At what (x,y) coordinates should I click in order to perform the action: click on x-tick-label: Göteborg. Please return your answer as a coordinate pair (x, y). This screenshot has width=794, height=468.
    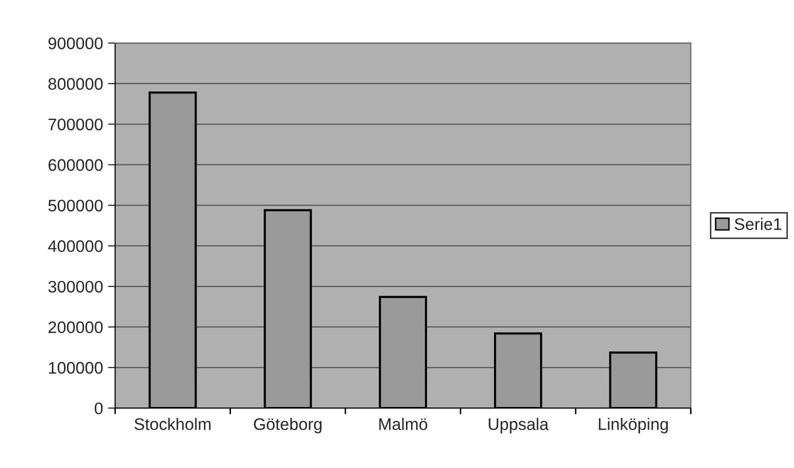
    Looking at the image, I should click on (288, 426).